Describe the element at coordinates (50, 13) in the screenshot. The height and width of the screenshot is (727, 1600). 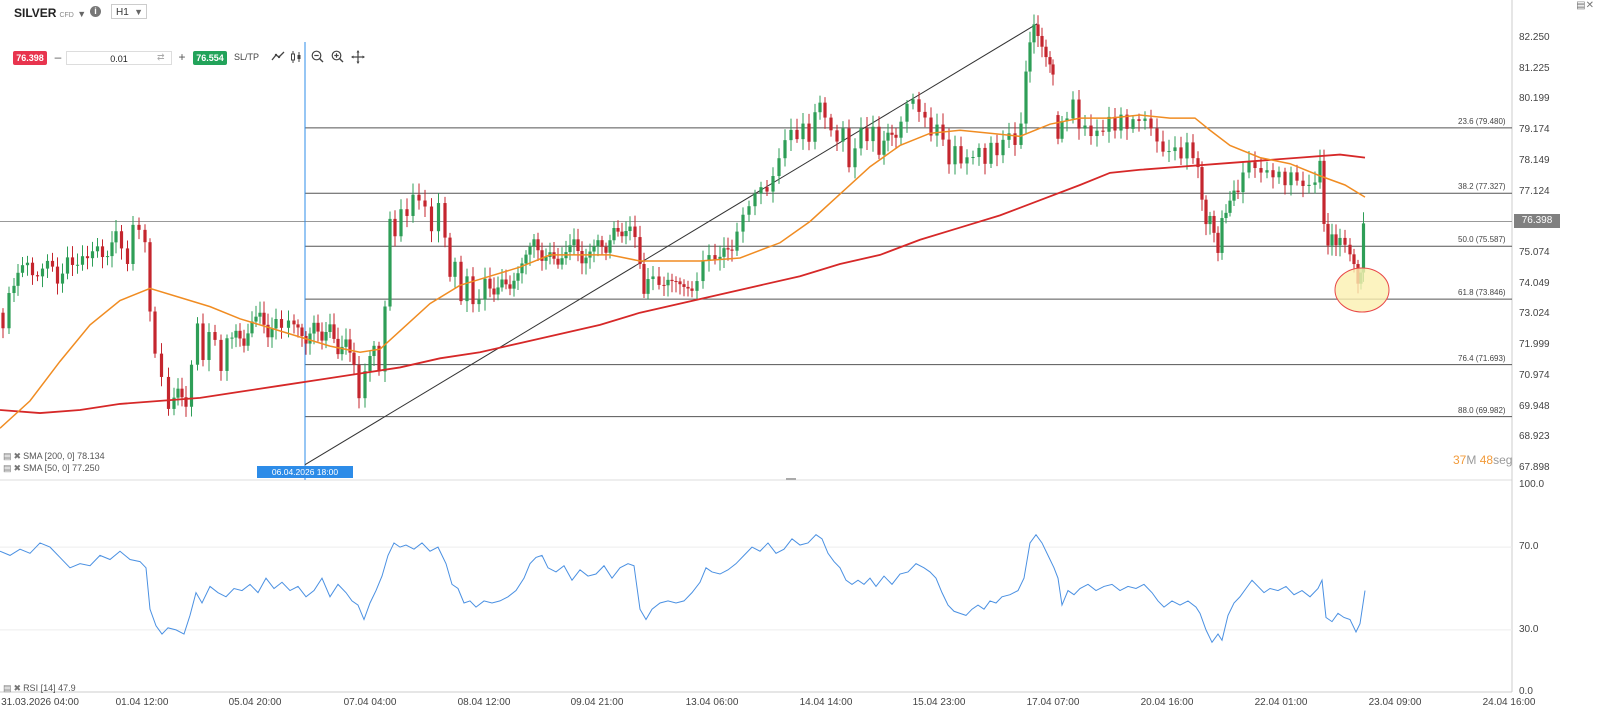
I see `symbol-selector: SILVER CFD ▼` at that location.